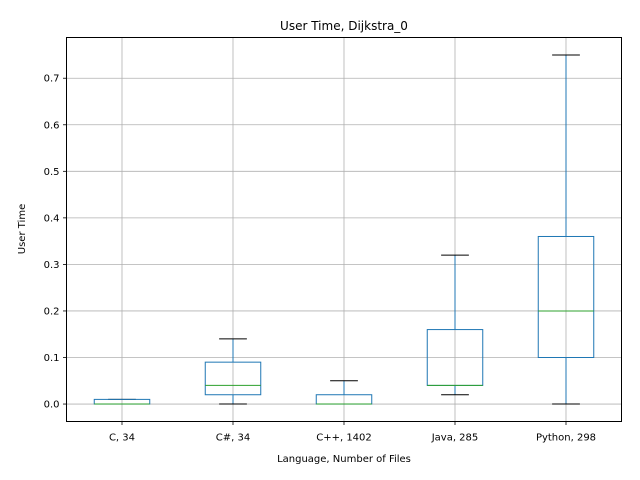  What do you see at coordinates (52, 125) in the screenshot?
I see `y-tick-label: 0.6` at bounding box center [52, 125].